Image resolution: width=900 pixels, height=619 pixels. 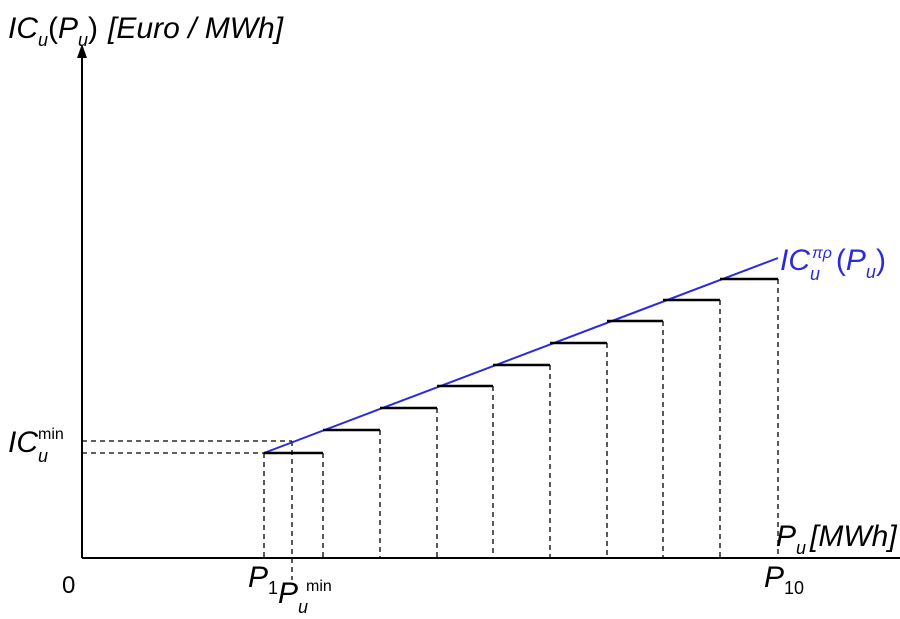 I want to click on ic-min-label: ICumin, so click(x=36, y=446).